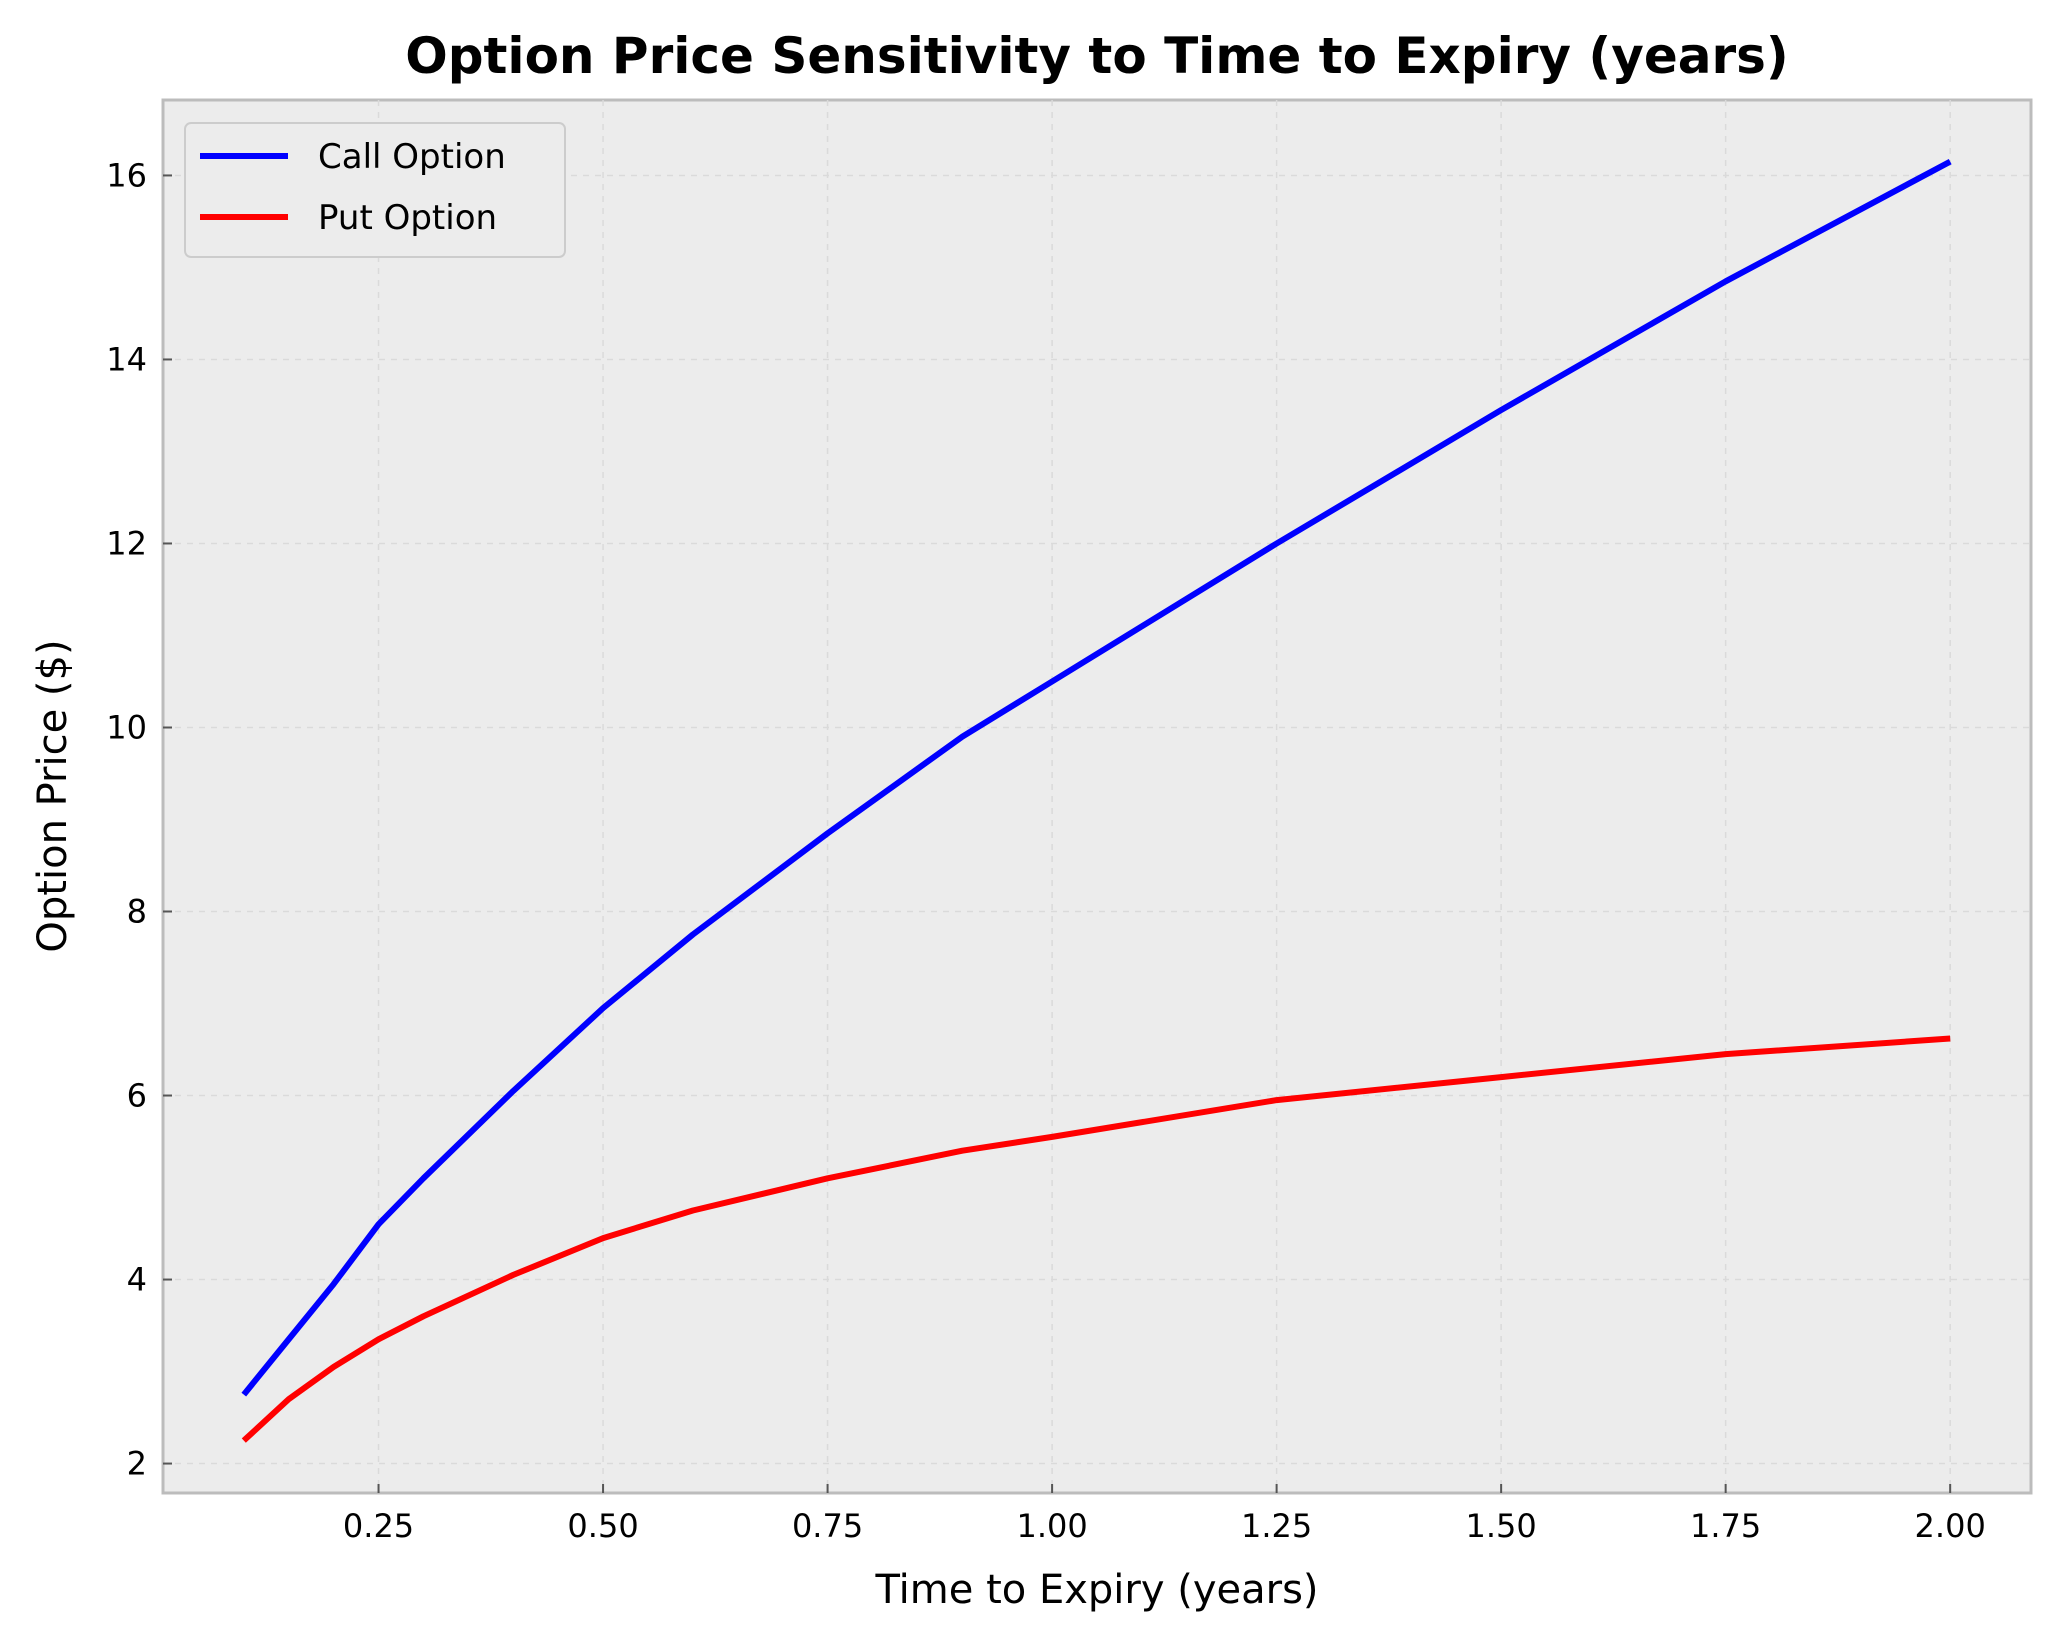 Image resolution: width=2052 pixels, height=1636 pixels. Describe the element at coordinates (126, 359) in the screenshot. I see `y-tick-label: 14` at that location.